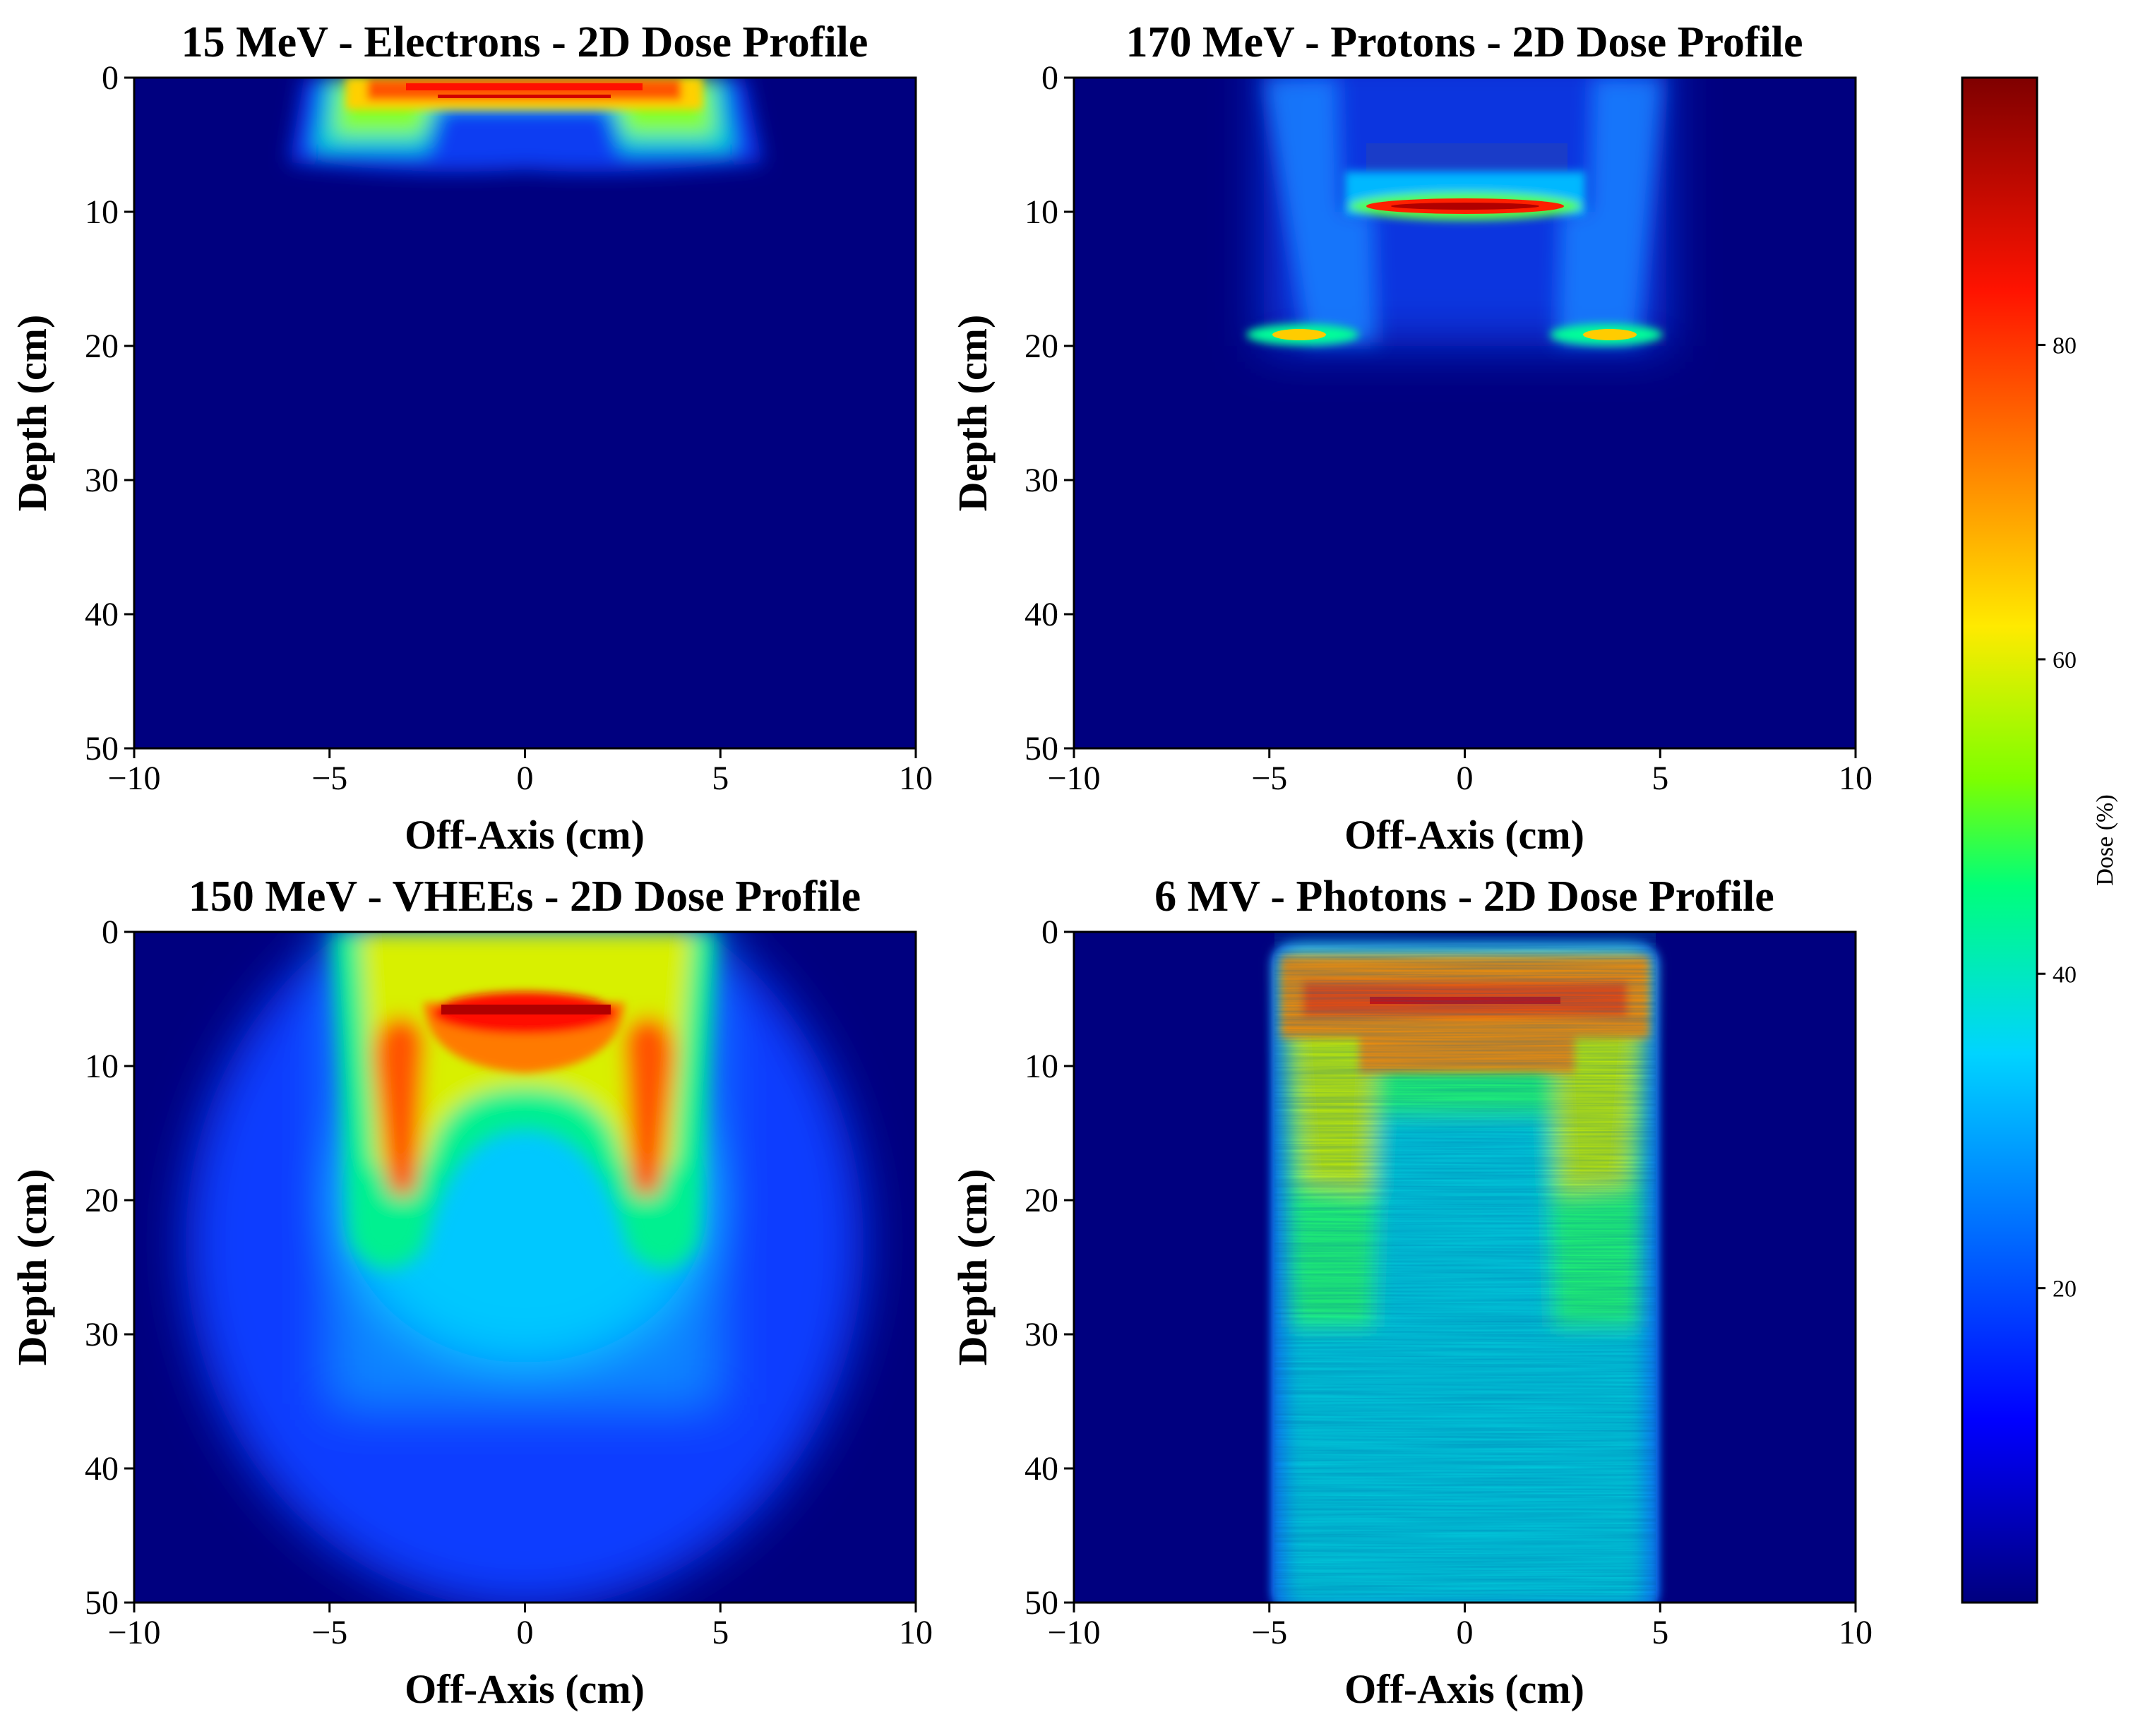 The width and height of the screenshot is (2138, 1736). I want to click on proton-step-dark, so click(1467, 157).